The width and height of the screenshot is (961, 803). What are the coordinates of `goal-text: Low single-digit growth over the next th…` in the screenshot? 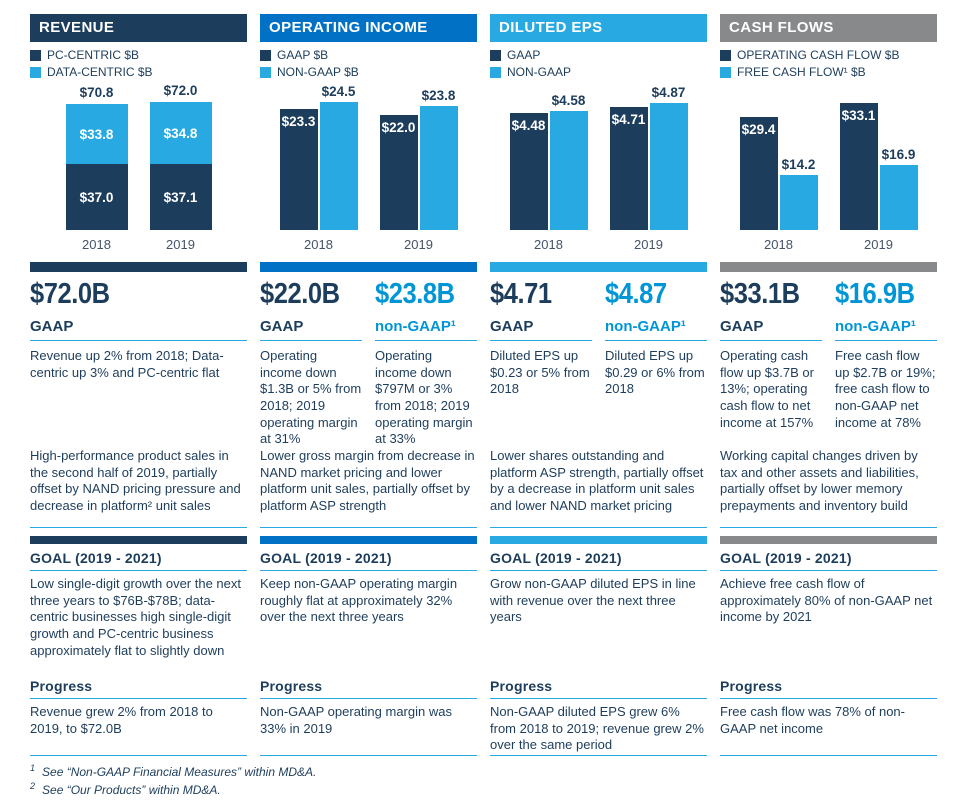 It's located at (136, 617).